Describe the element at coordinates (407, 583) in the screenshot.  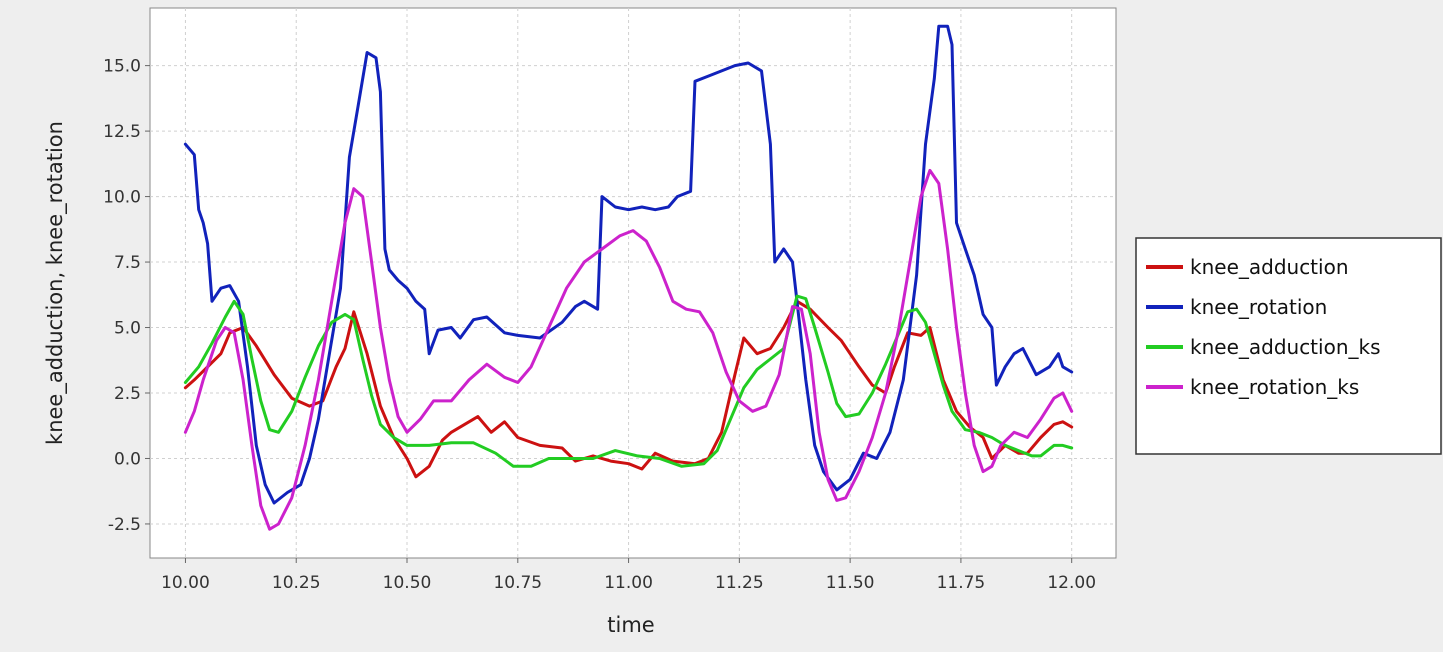
I see `x-tick-label: 10.50` at that location.